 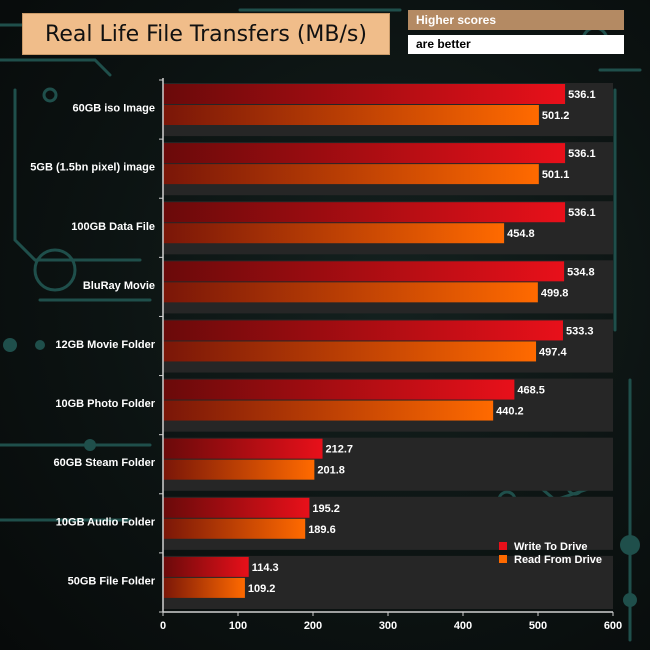 I want to click on value-label-write: 212.7, so click(x=340, y=450).